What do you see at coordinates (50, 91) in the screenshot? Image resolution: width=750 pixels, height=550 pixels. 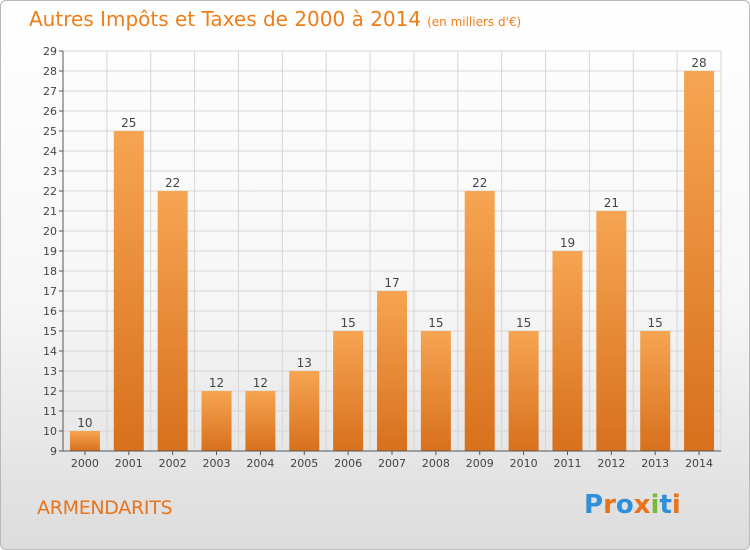 I see `y-tick-label: 27` at bounding box center [50, 91].